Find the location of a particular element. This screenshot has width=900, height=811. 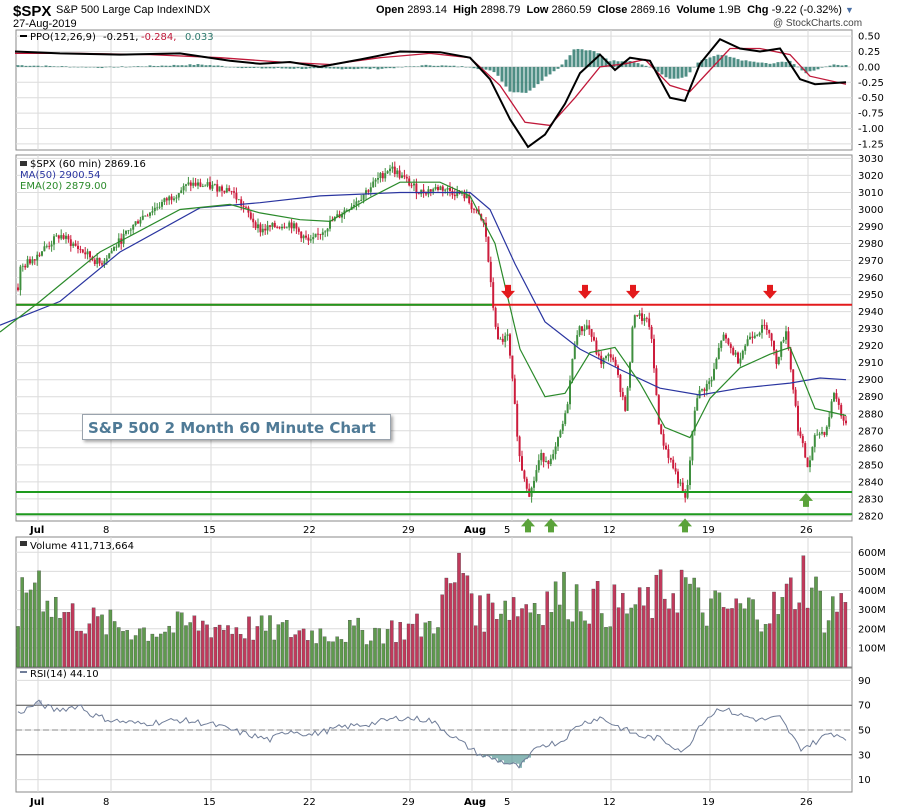

price-x-tick-label: Aug is located at coordinates (475, 530).